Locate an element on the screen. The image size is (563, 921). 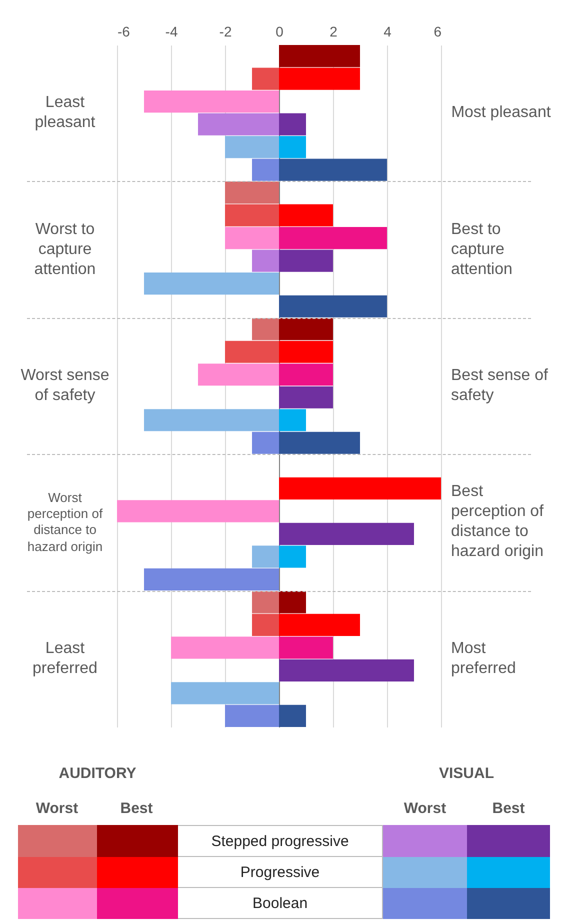
x-tick-label: 0 is located at coordinates (280, 32).